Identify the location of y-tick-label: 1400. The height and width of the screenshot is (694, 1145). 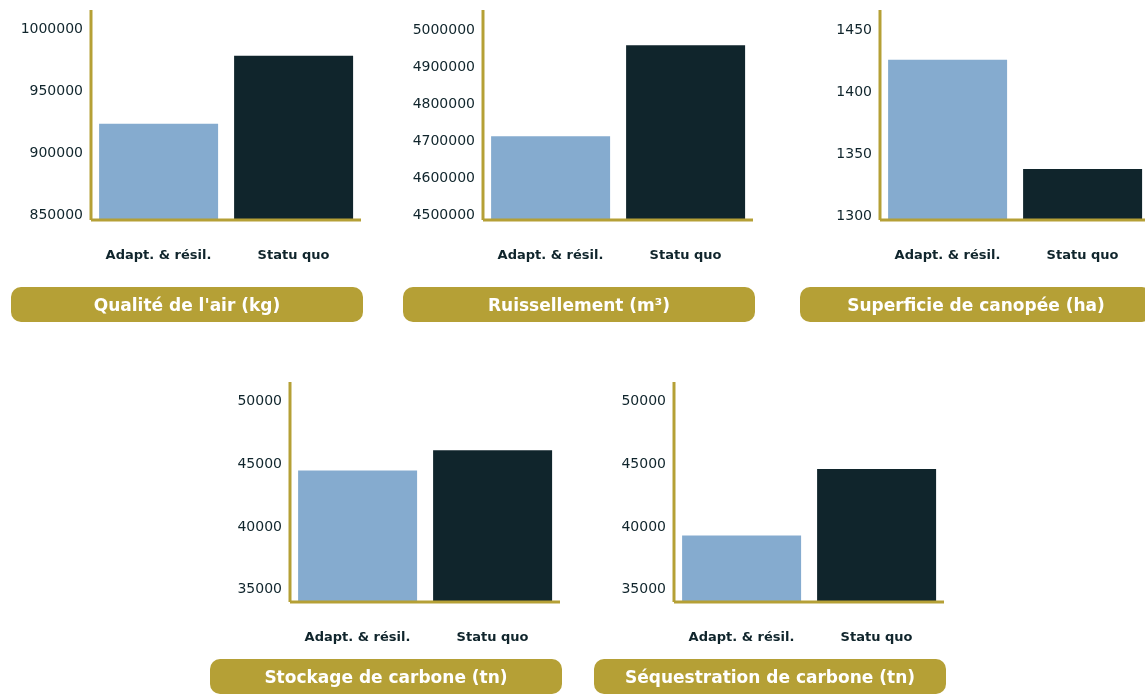
(854, 90).